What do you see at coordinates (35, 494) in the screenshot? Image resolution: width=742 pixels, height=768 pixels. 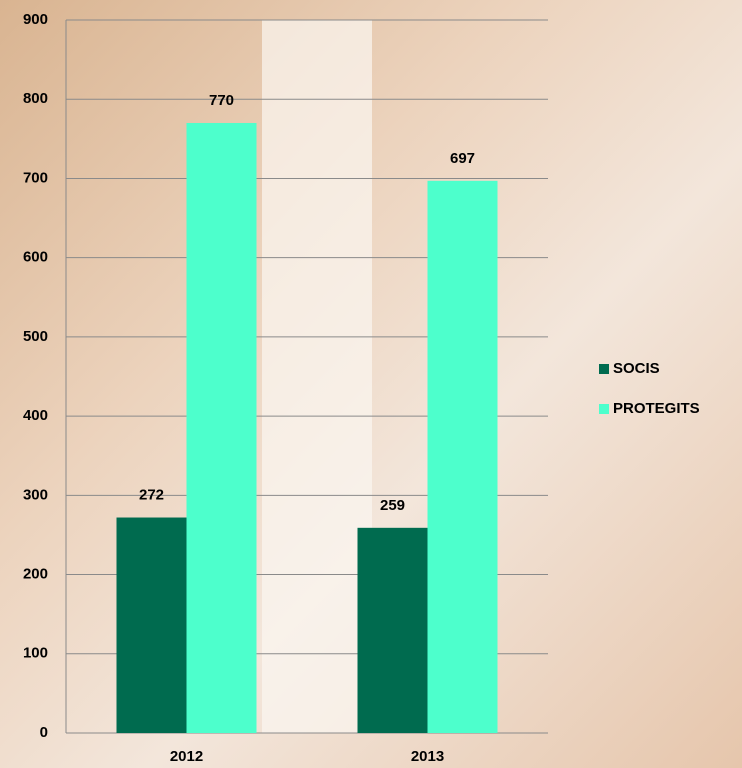 I see `y-tick-label: 300` at bounding box center [35, 494].